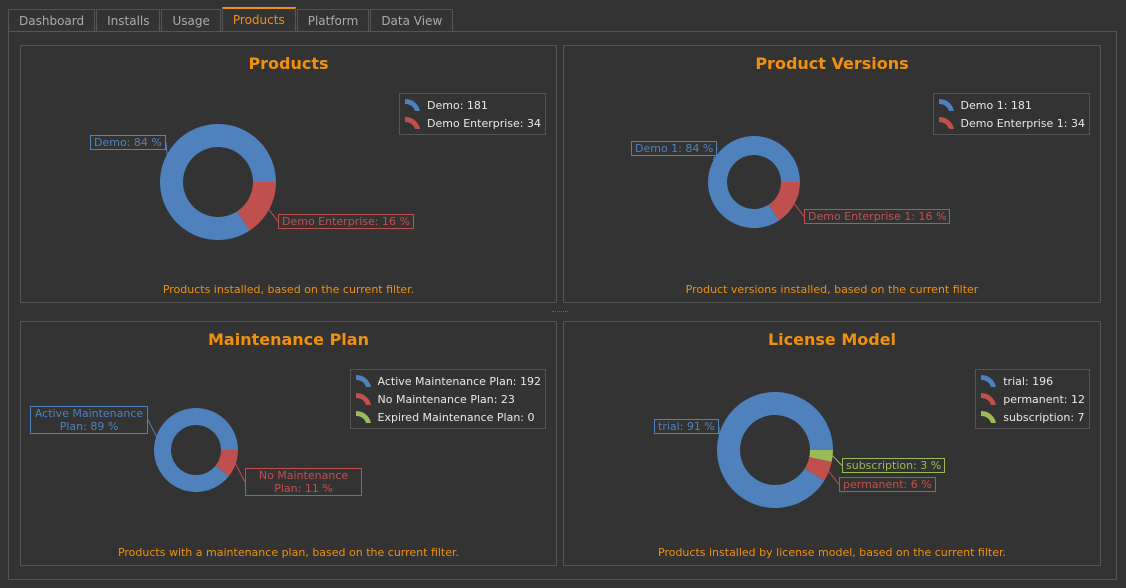 Image resolution: width=1126 pixels, height=588 pixels. Describe the element at coordinates (128, 20) in the screenshot. I see `tab-installs: Installs` at that location.